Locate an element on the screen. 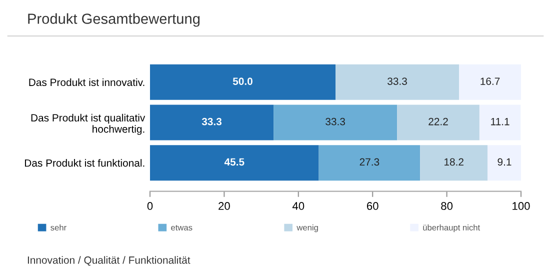  data-label: 50.0 is located at coordinates (242, 81).